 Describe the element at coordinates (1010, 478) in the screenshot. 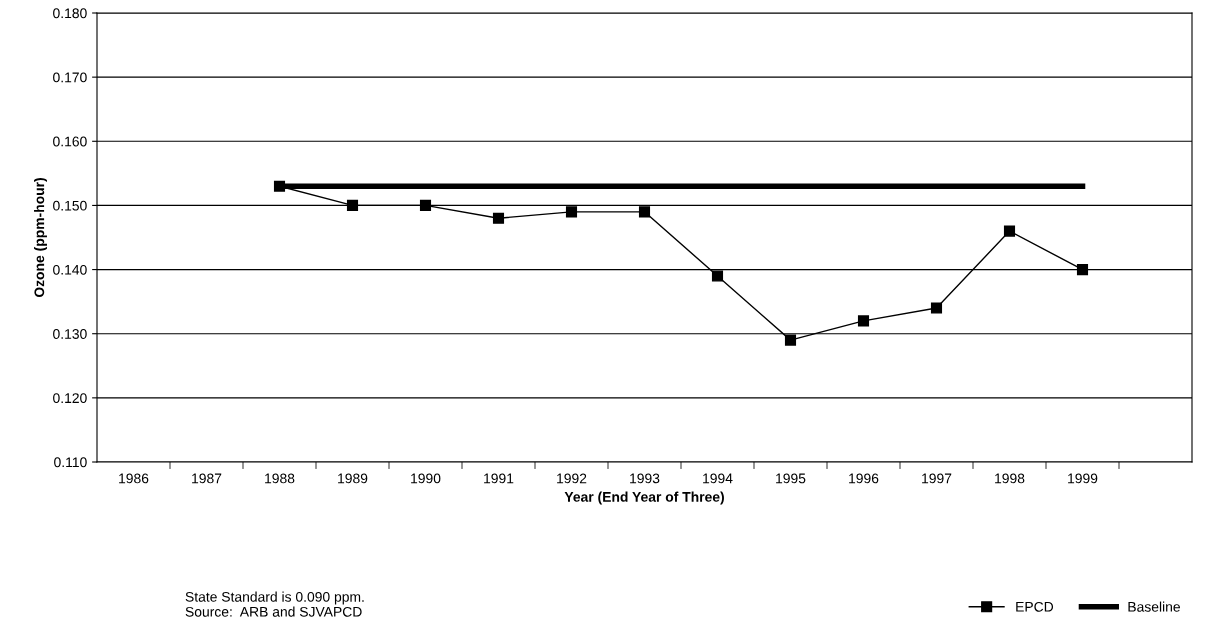

I see `x-tick-label: 1998` at that location.